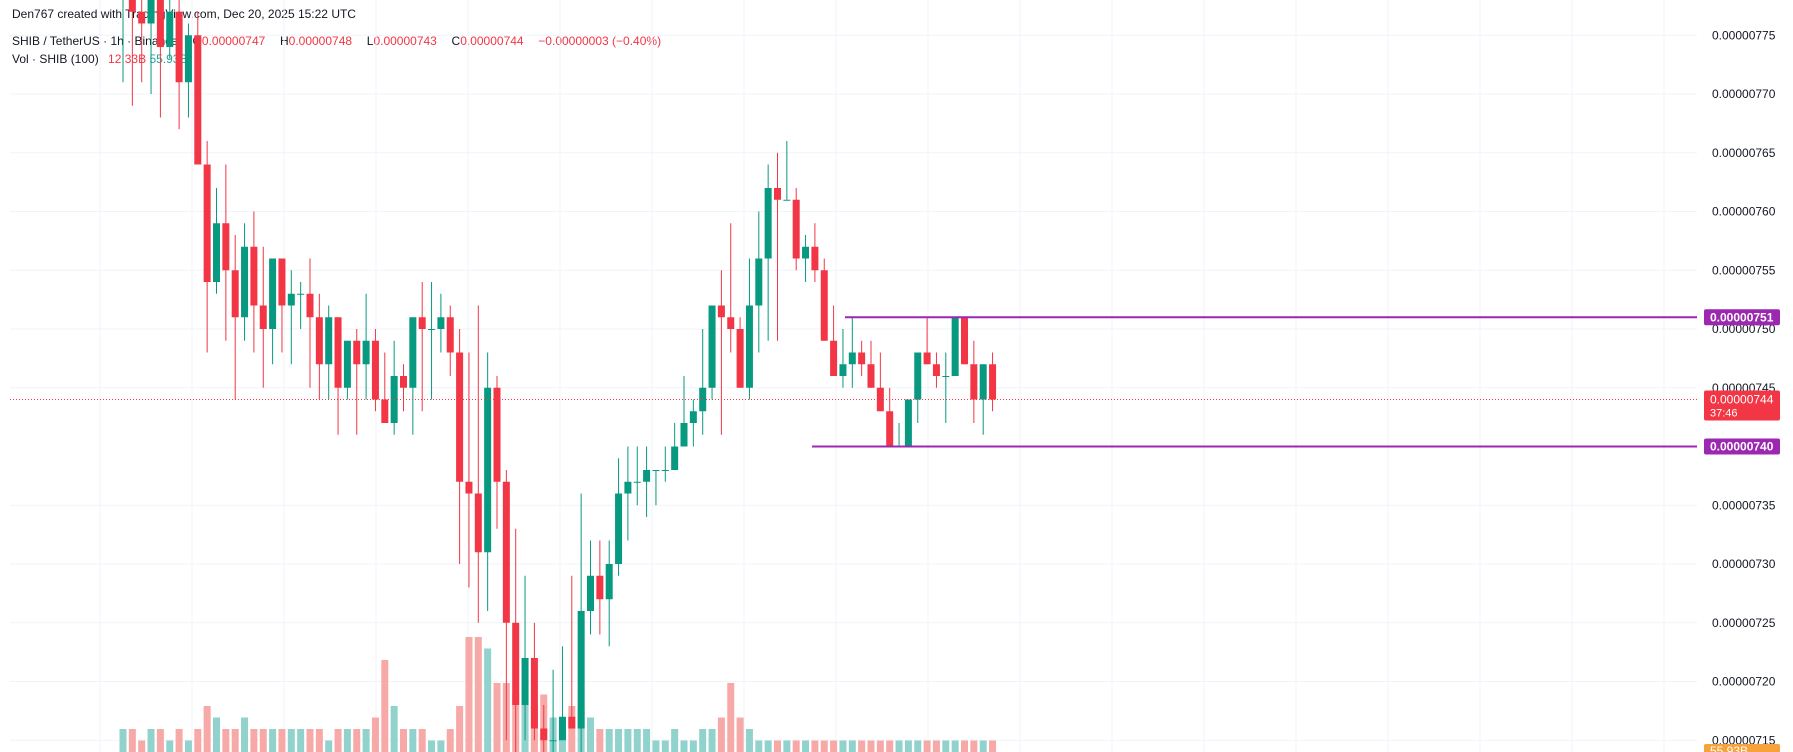 The image size is (1793, 752). I want to click on symbol-label: SHIB / TetherUS · 1h · Binance, so click(95, 41).